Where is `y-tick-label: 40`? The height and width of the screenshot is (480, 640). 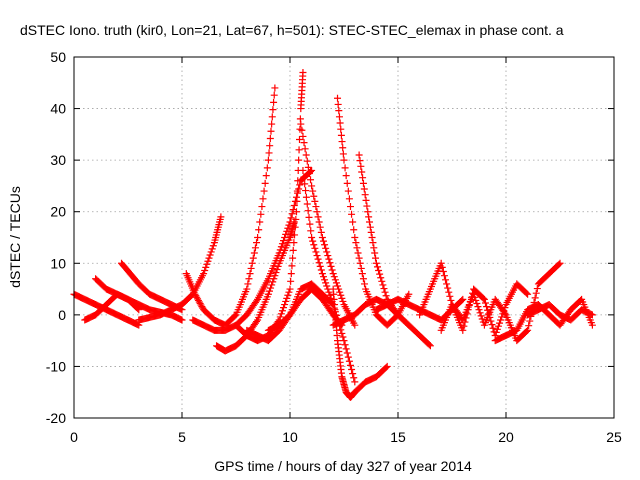 y-tick-label: 40 is located at coordinates (58, 109).